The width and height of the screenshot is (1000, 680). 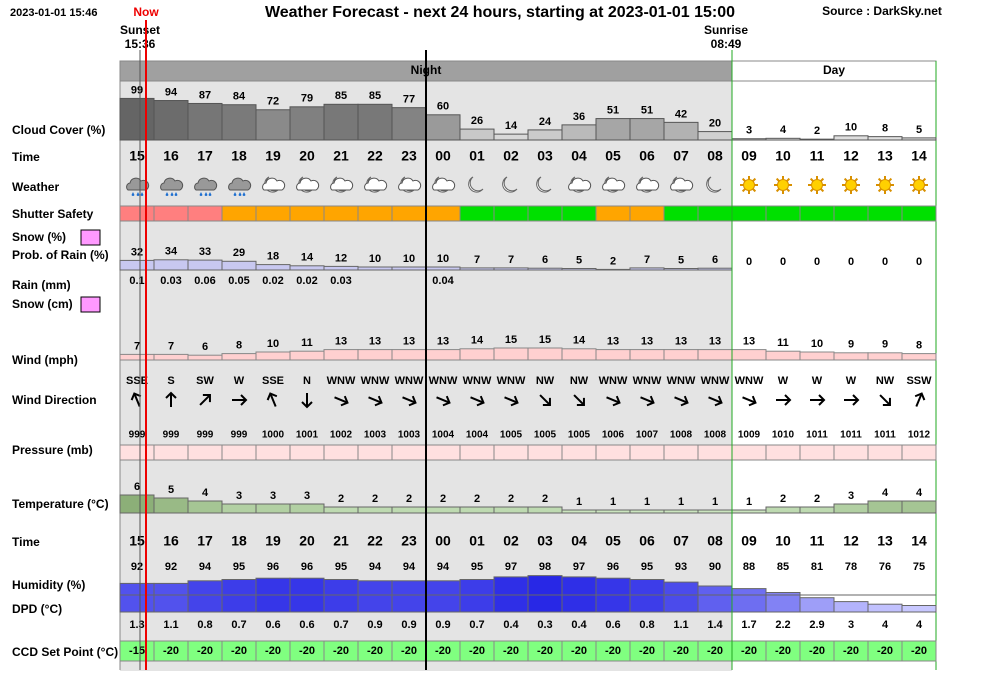 I want to click on cloud-value: 51, so click(x=613, y=110).